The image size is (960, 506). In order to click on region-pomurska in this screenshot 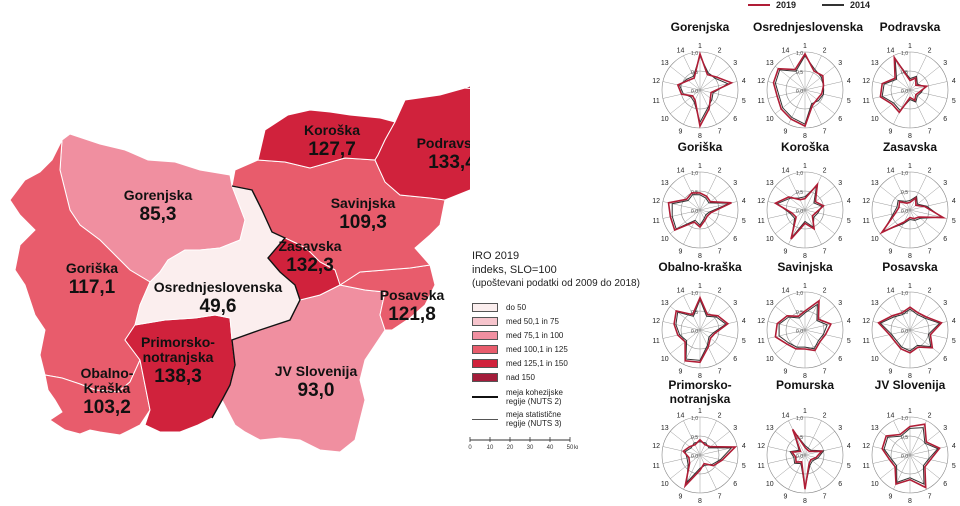, I will do `click(467, 96)`.